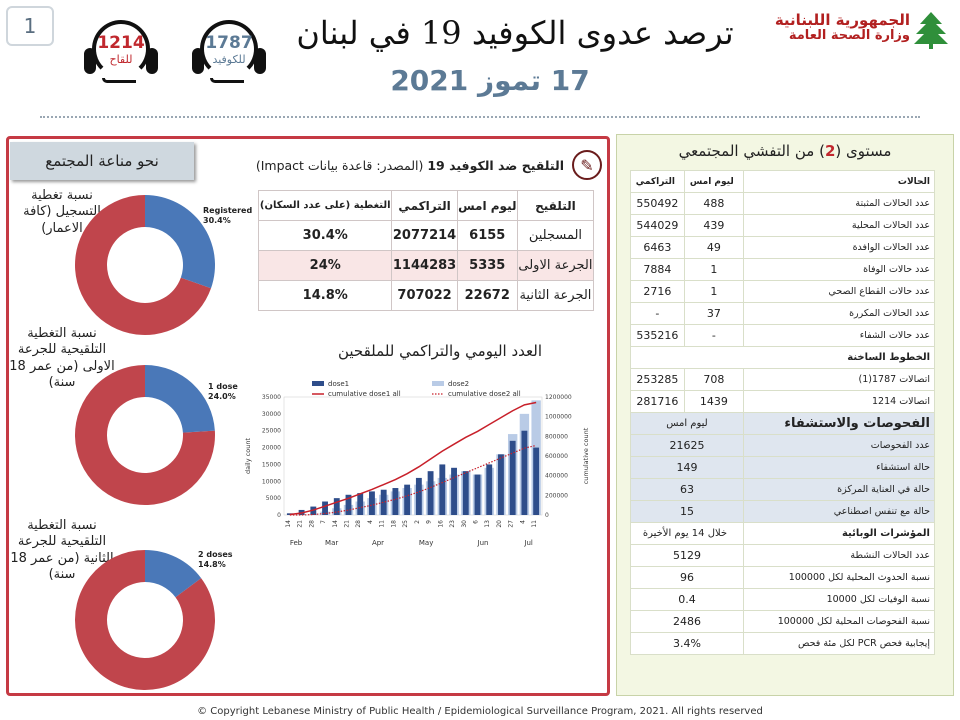 This screenshot has width=960, height=720. What do you see at coordinates (783, 599) in the screenshot?
I see `table-row: نسبة الوفيات لكل 10000 0.4` at bounding box center [783, 599].